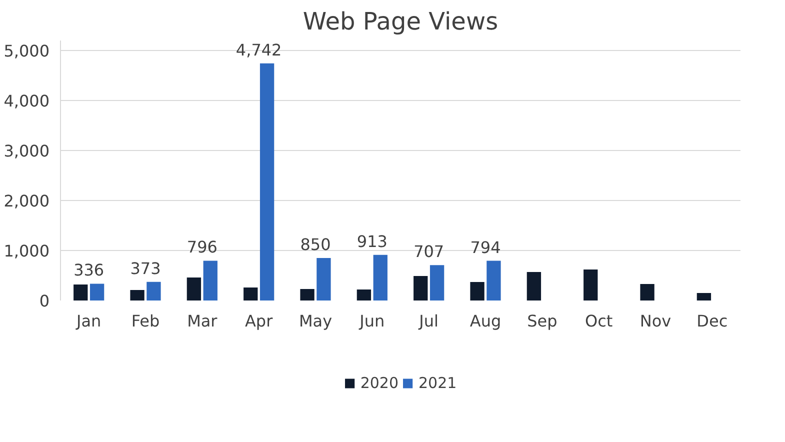  Describe the element at coordinates (379, 383) in the screenshot. I see `legend-label: 2020` at that location.